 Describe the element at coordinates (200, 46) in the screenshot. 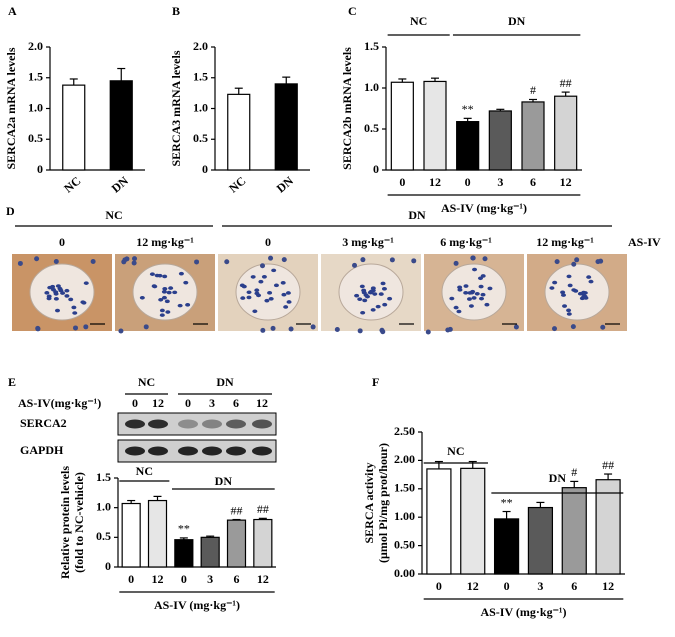

I see `y-tick-label: 2.0` at that location.